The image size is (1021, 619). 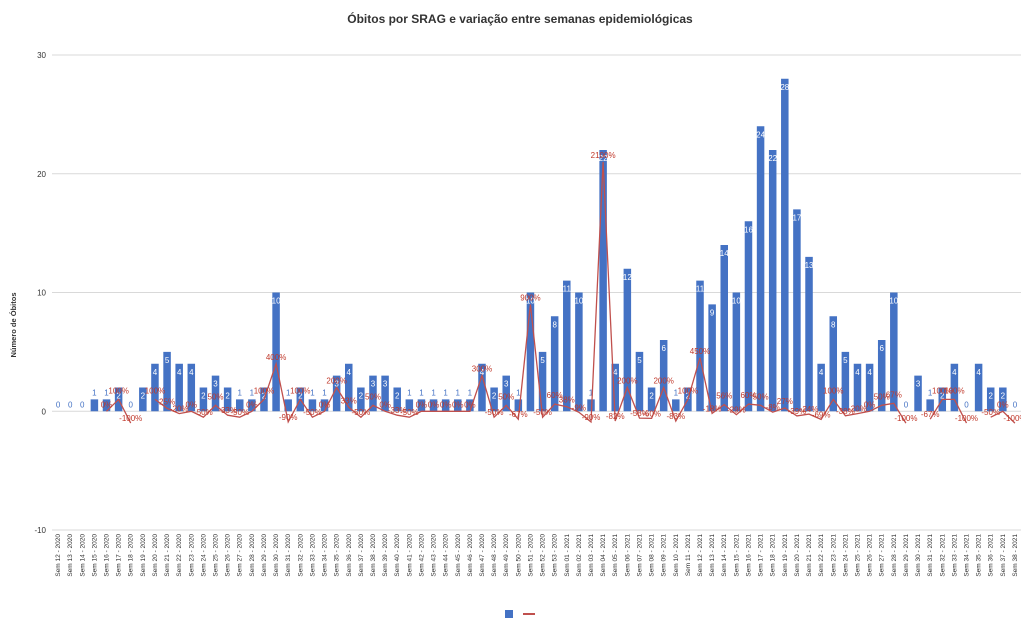 What do you see at coordinates (506, 555) in the screenshot?
I see `x-tick-label: Sem 49 - 2020` at bounding box center [506, 555].